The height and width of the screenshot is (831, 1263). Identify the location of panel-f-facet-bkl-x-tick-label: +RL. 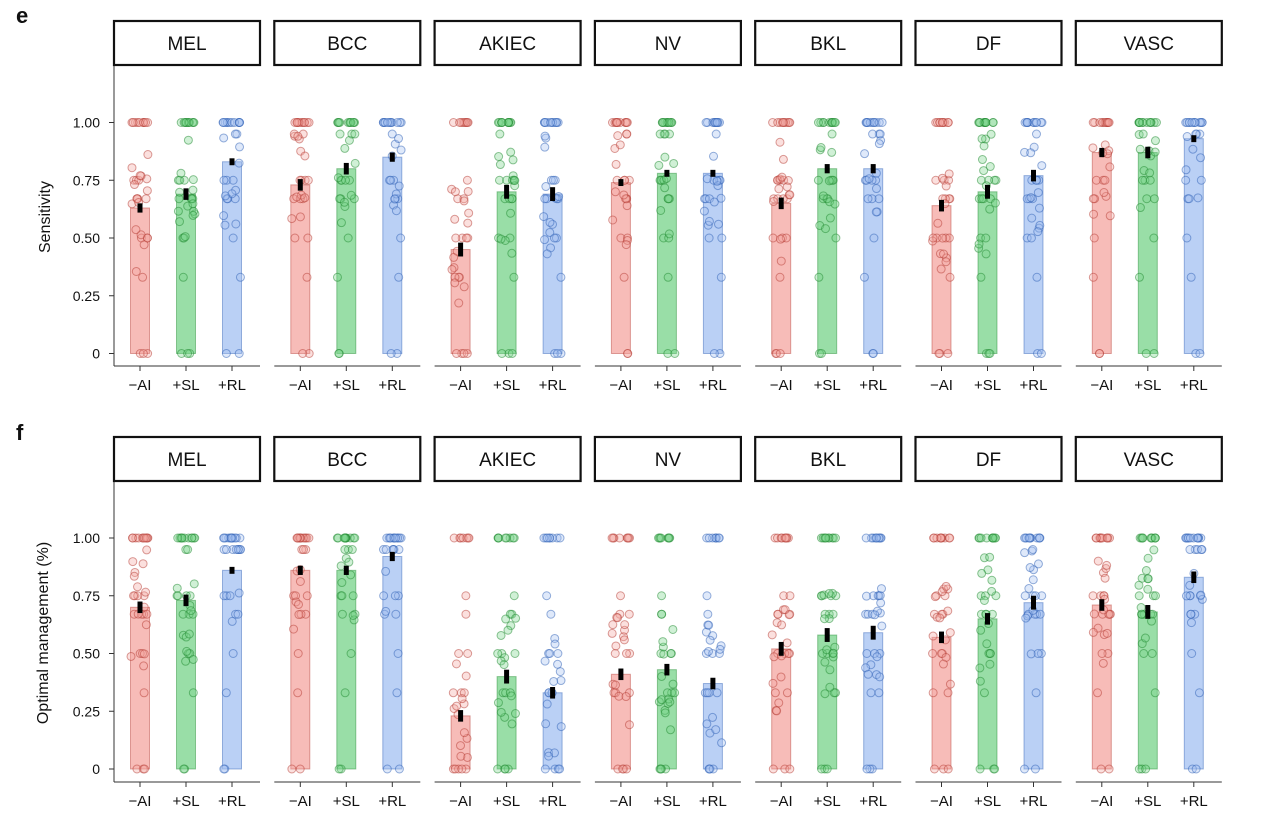
(873, 801).